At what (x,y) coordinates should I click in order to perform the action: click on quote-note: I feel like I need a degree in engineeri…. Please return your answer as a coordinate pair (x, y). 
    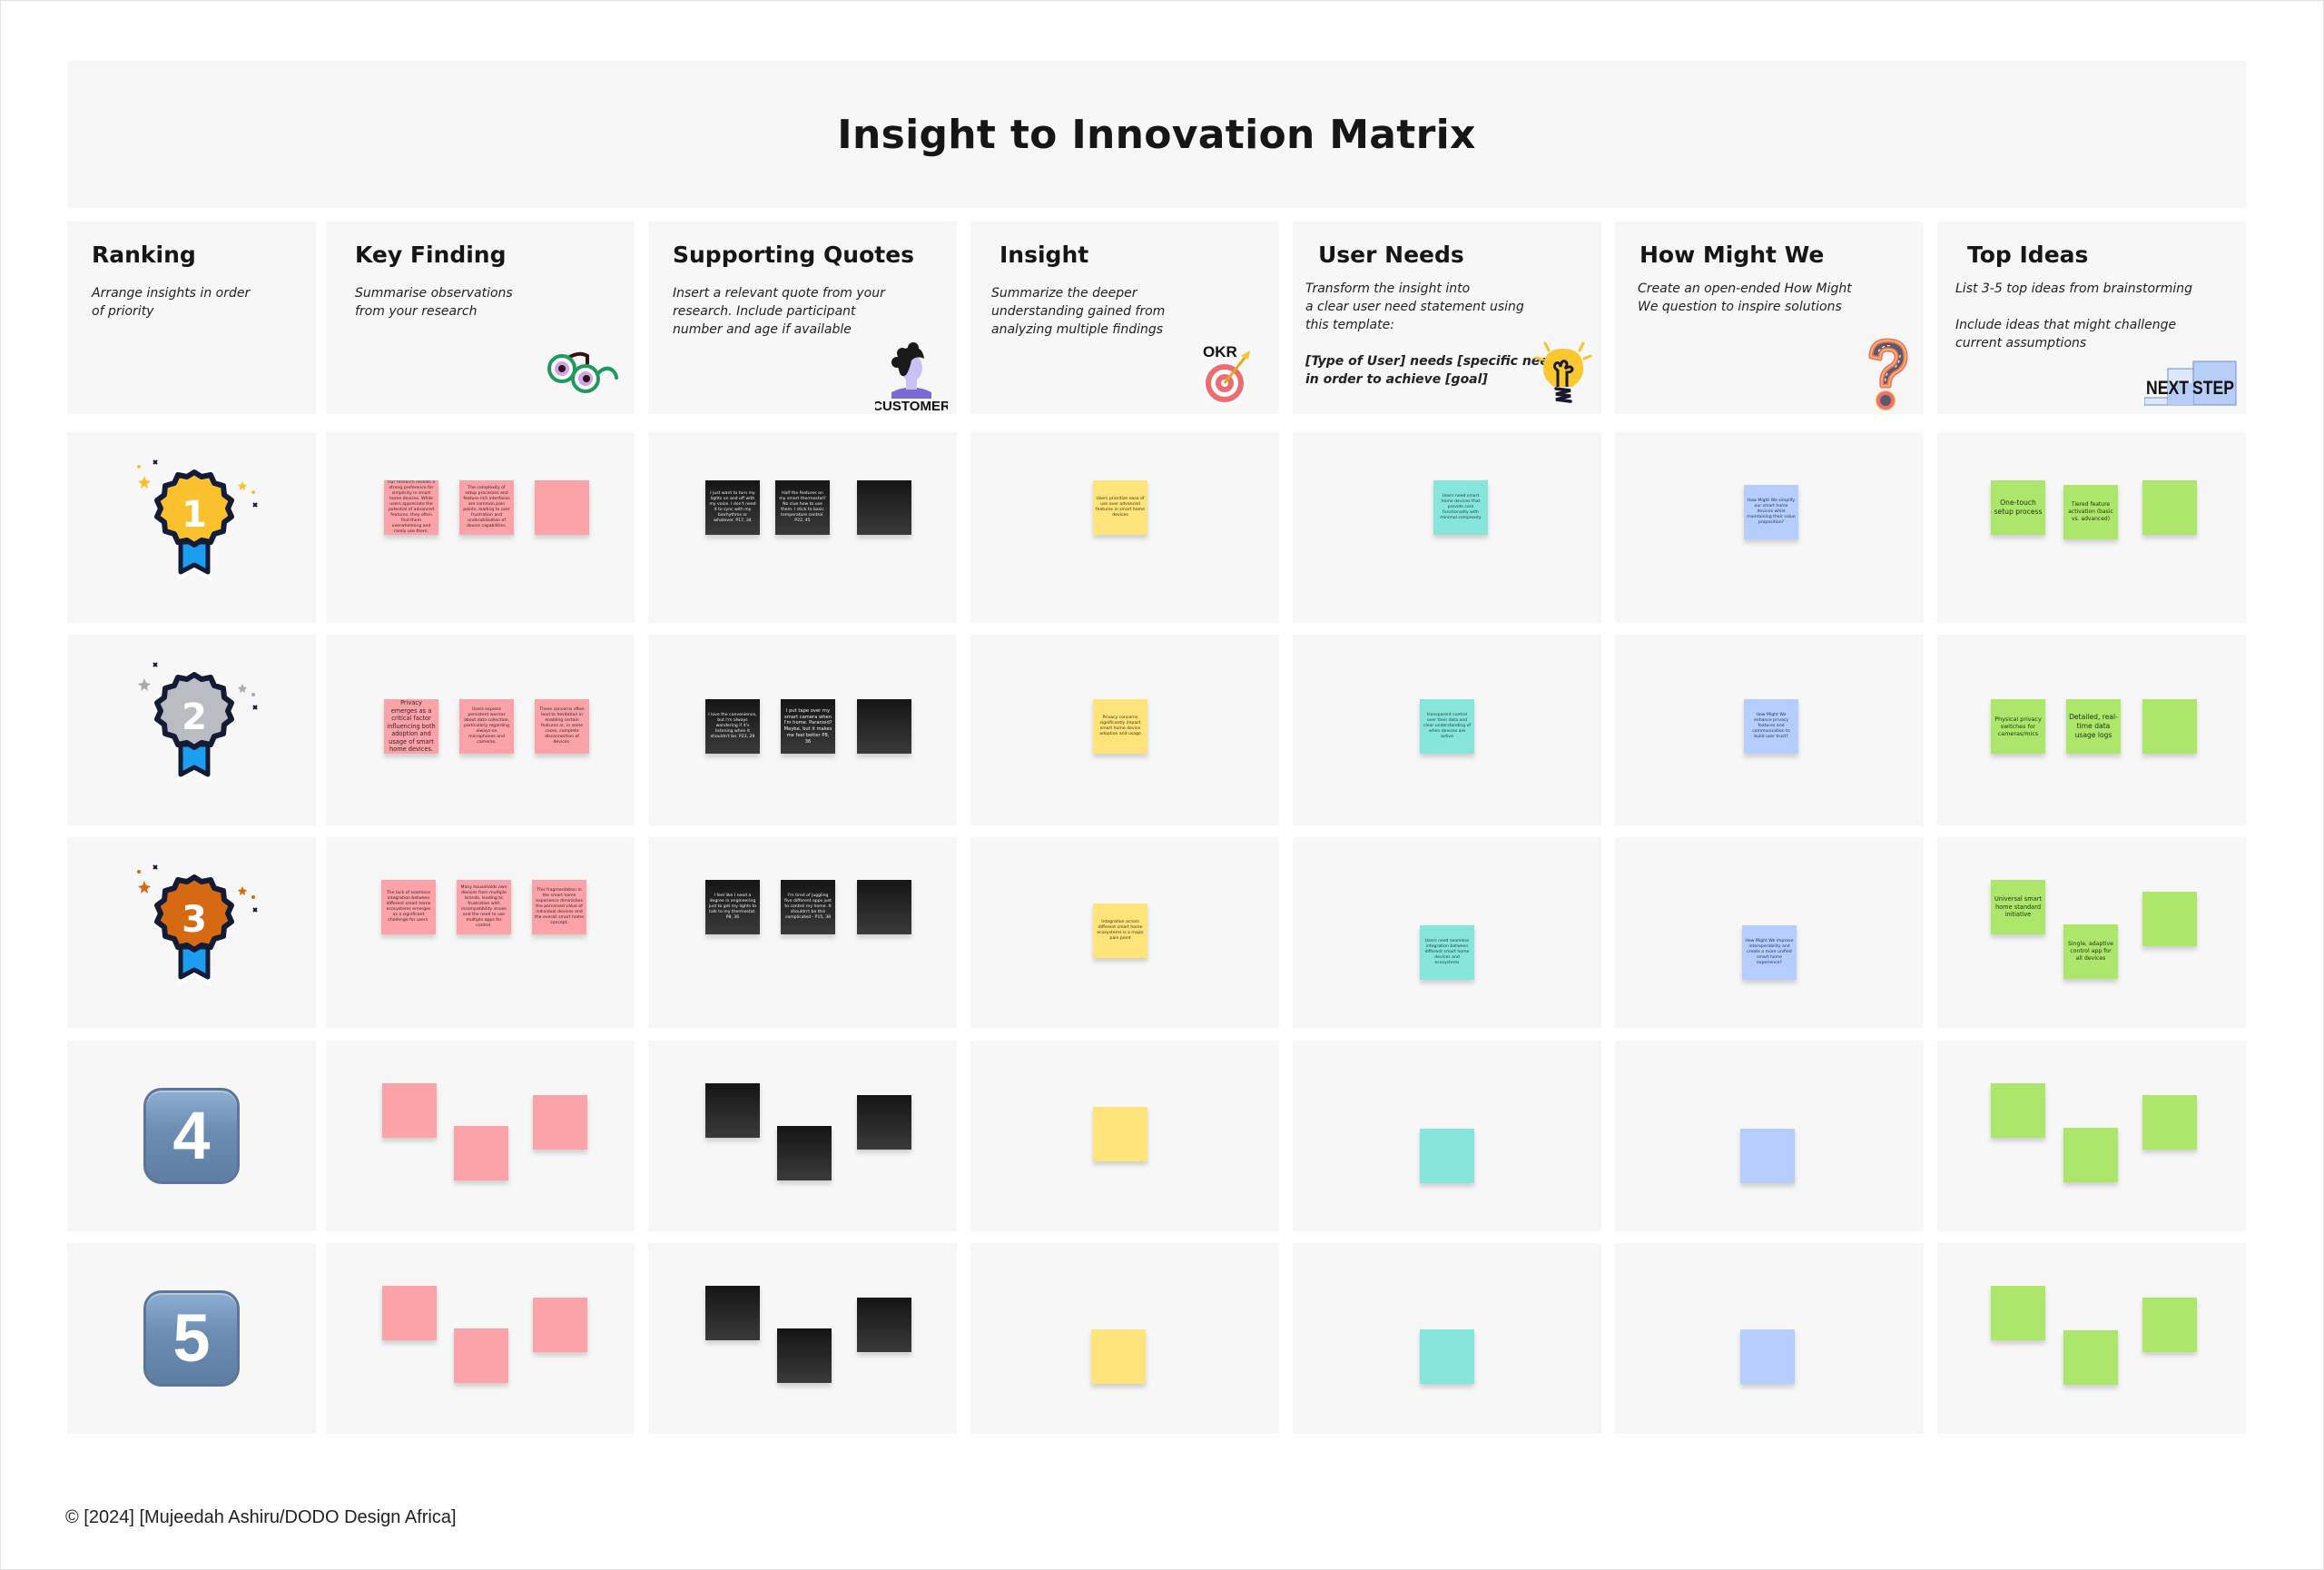
    Looking at the image, I should click on (732, 907).